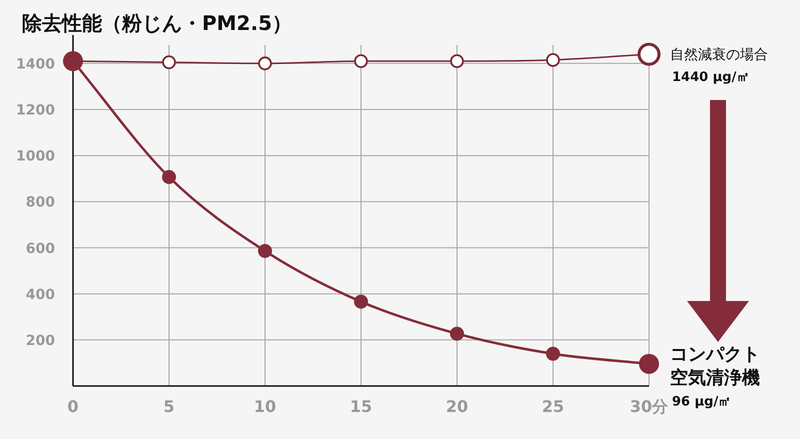  Describe the element at coordinates (553, 406) in the screenshot. I see `x-tick-label: 25` at that location.